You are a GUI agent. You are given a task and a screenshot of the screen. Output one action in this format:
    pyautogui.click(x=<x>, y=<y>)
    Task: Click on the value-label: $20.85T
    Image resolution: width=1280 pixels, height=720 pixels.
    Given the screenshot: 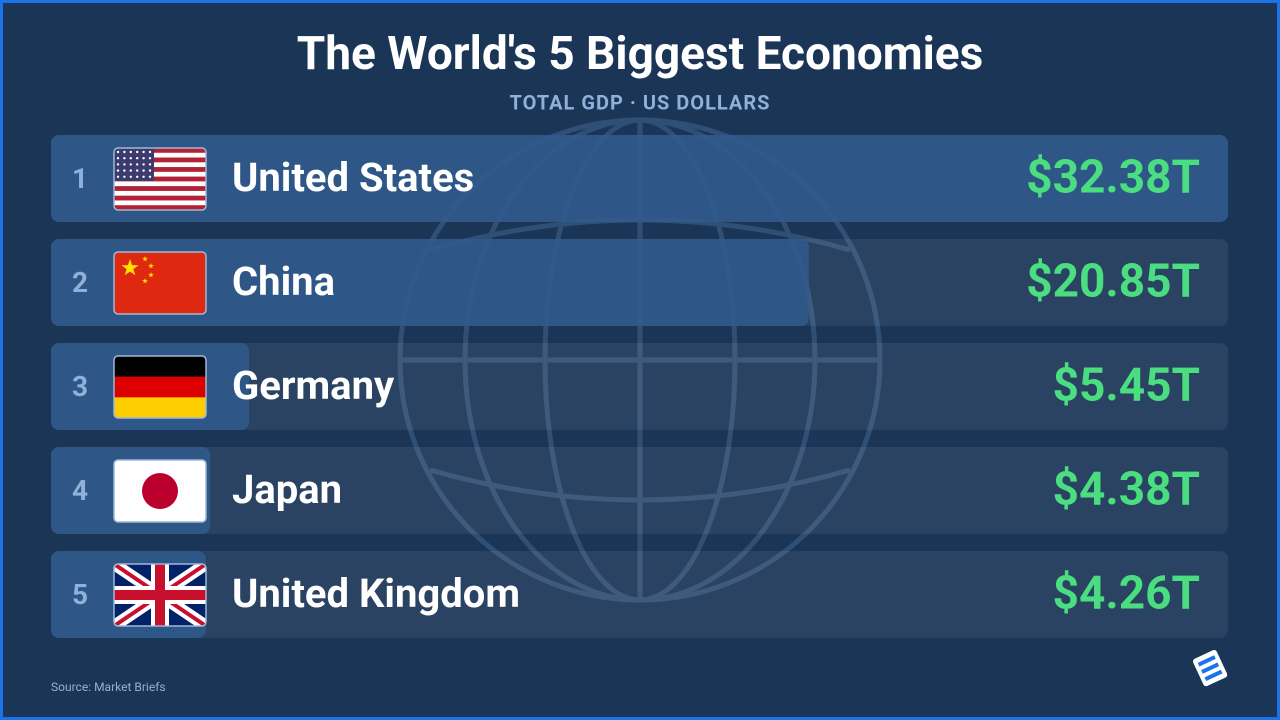 What is the action you would take?
    pyautogui.click(x=1113, y=282)
    